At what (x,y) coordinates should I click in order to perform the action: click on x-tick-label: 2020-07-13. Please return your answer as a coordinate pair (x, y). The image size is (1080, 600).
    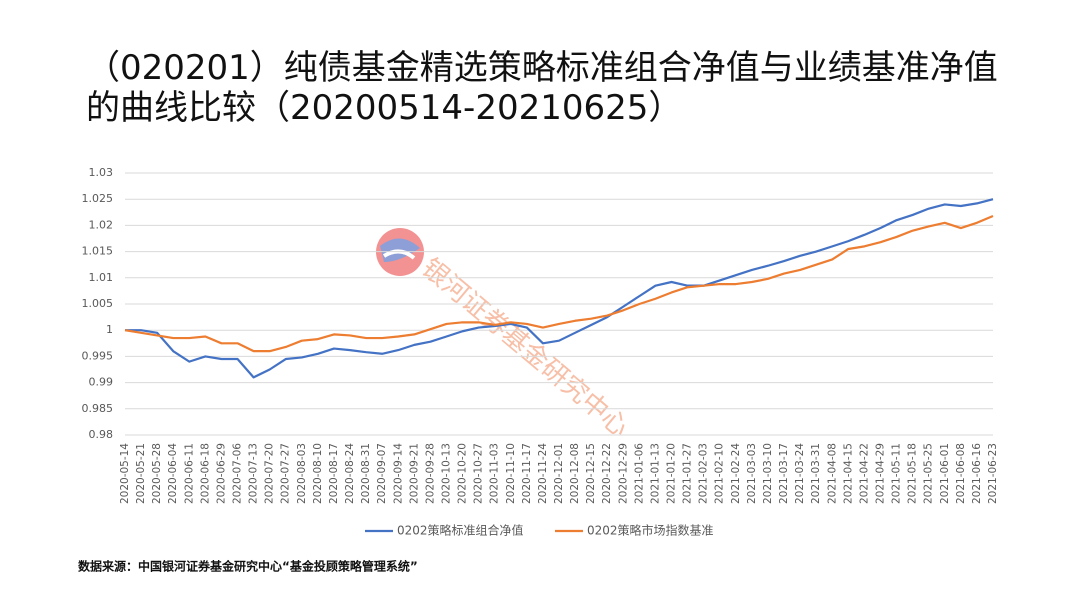
    Looking at the image, I should click on (254, 473).